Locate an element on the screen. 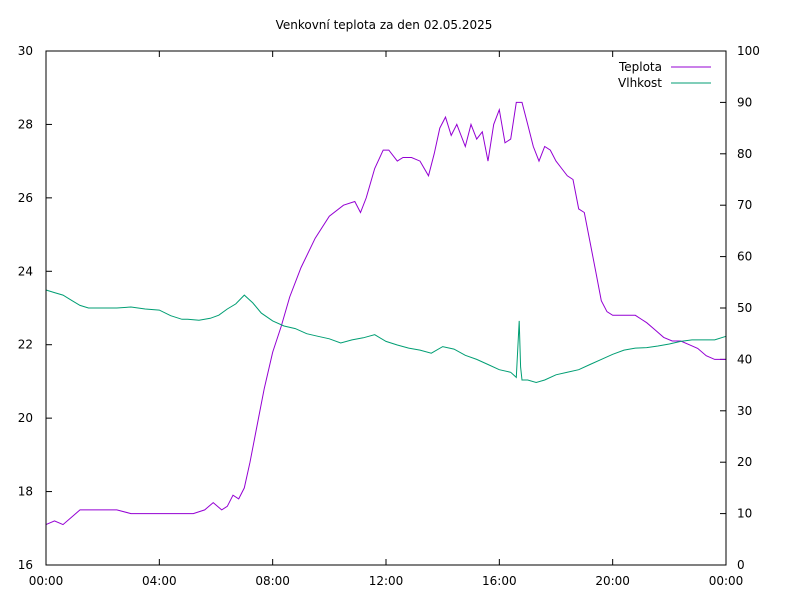 The image size is (800, 600). y-left-tick-label: 30 is located at coordinates (25, 51).